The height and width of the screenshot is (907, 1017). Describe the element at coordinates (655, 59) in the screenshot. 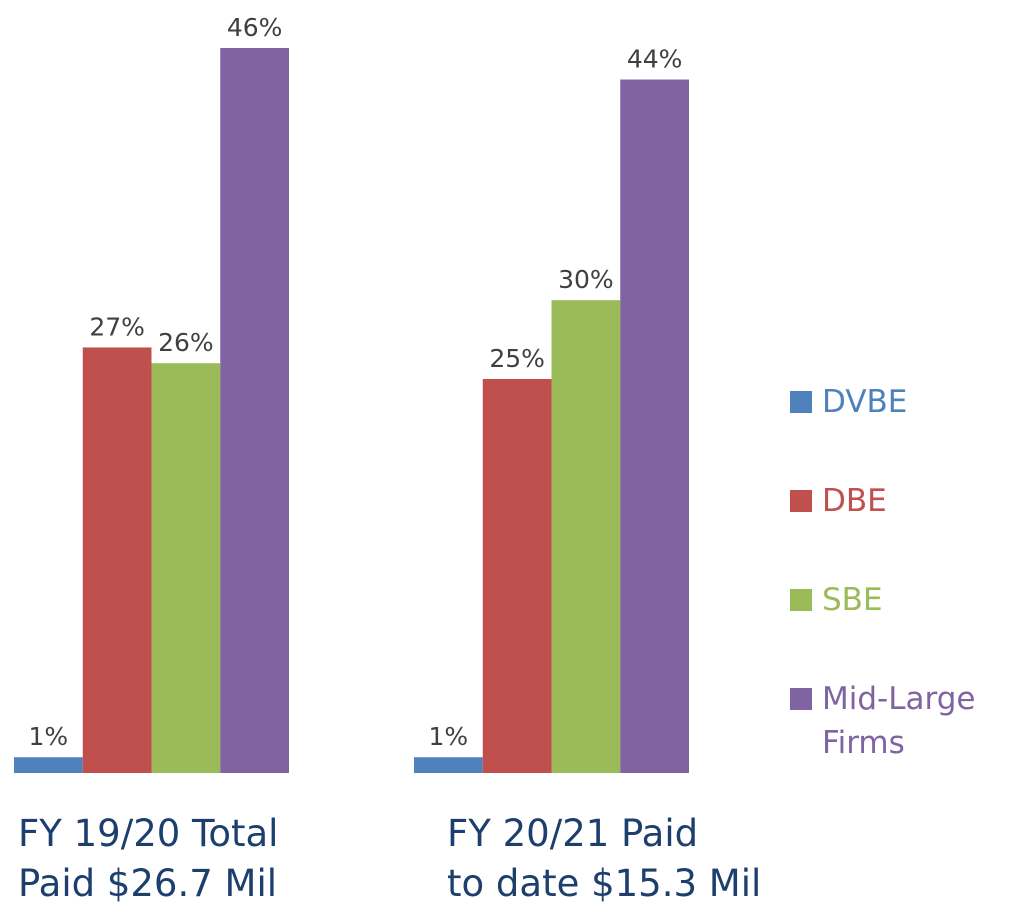

I see `value-label: 44%` at that location.